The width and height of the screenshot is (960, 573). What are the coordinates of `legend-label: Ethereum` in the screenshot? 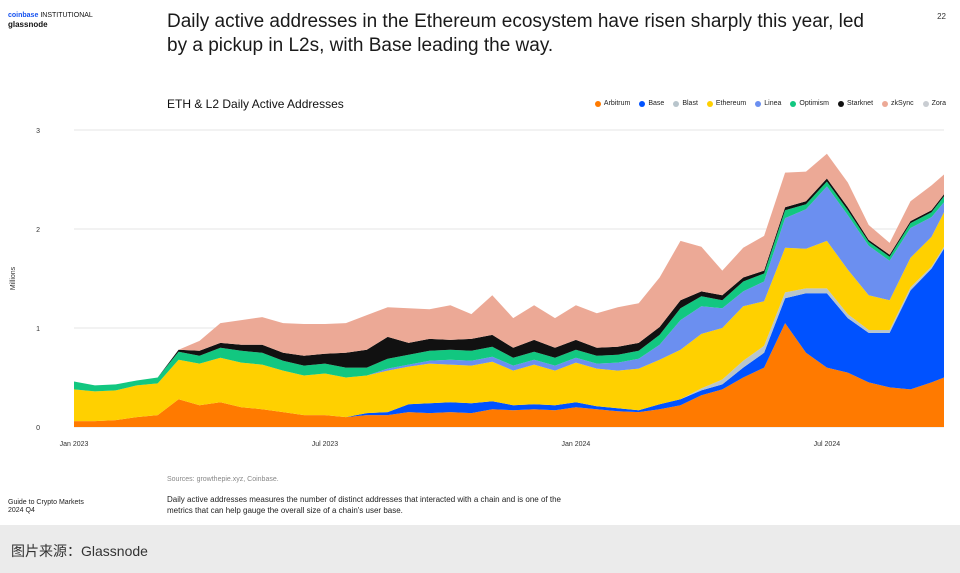 It's located at (731, 103).